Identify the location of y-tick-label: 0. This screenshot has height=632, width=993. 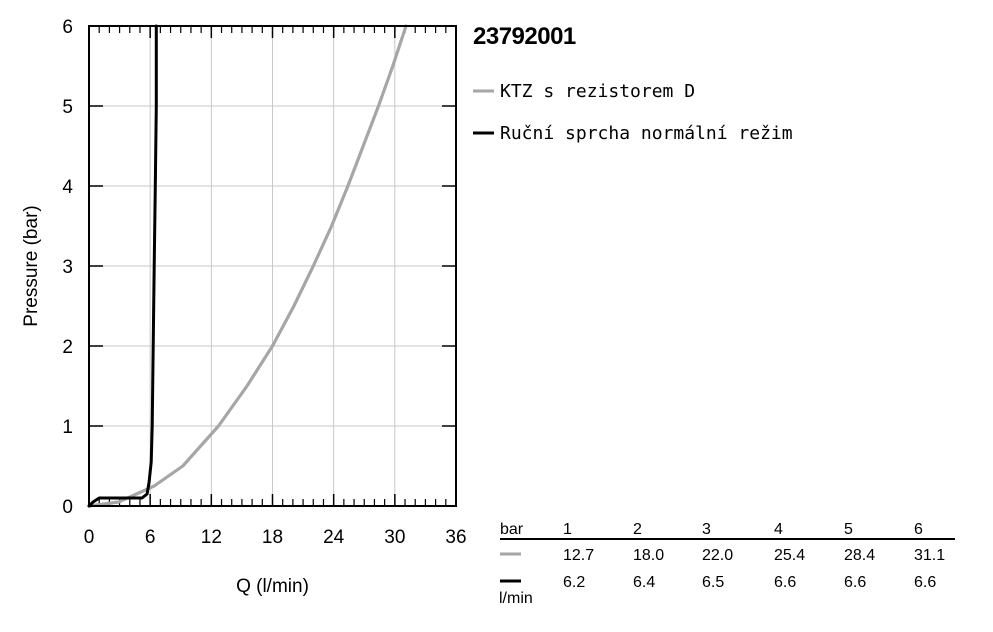
(67, 507).